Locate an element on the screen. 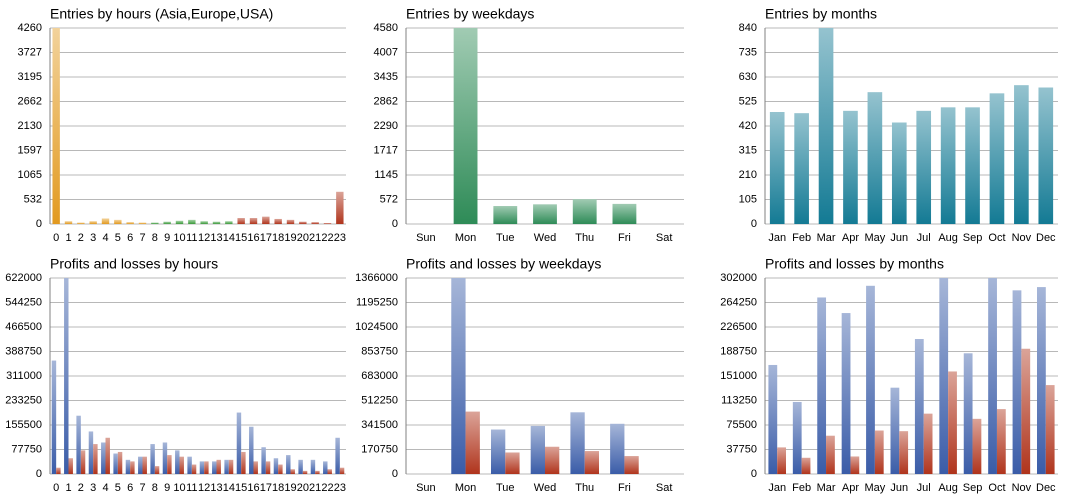 Image resolution: width=1075 pixels, height=500 pixels. y-tick-label: 105 is located at coordinates (748, 199).